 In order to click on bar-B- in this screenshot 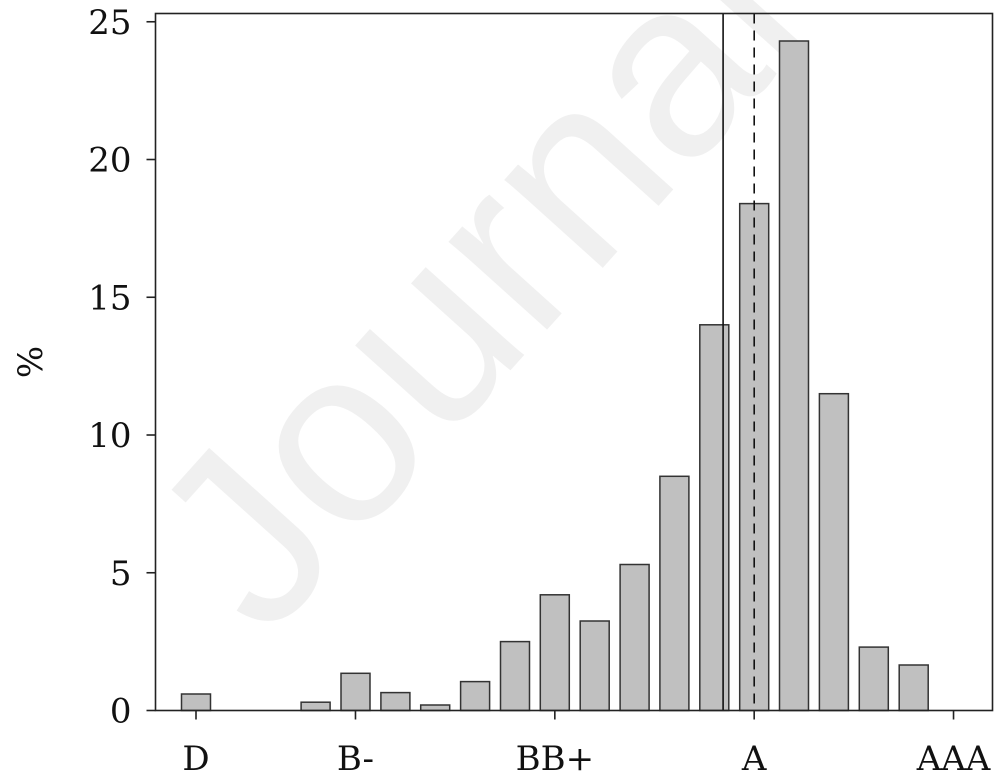, I will do `click(355, 692)`.